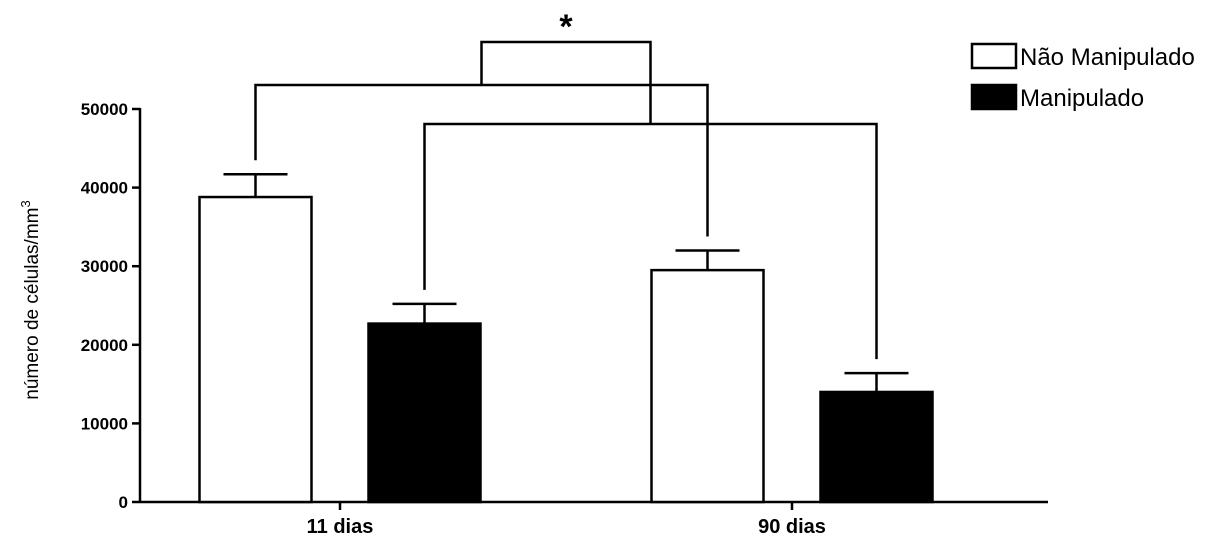 This screenshot has height=539, width=1226. Describe the element at coordinates (1107, 57) in the screenshot. I see `legend-label: Não Manipulado` at that location.